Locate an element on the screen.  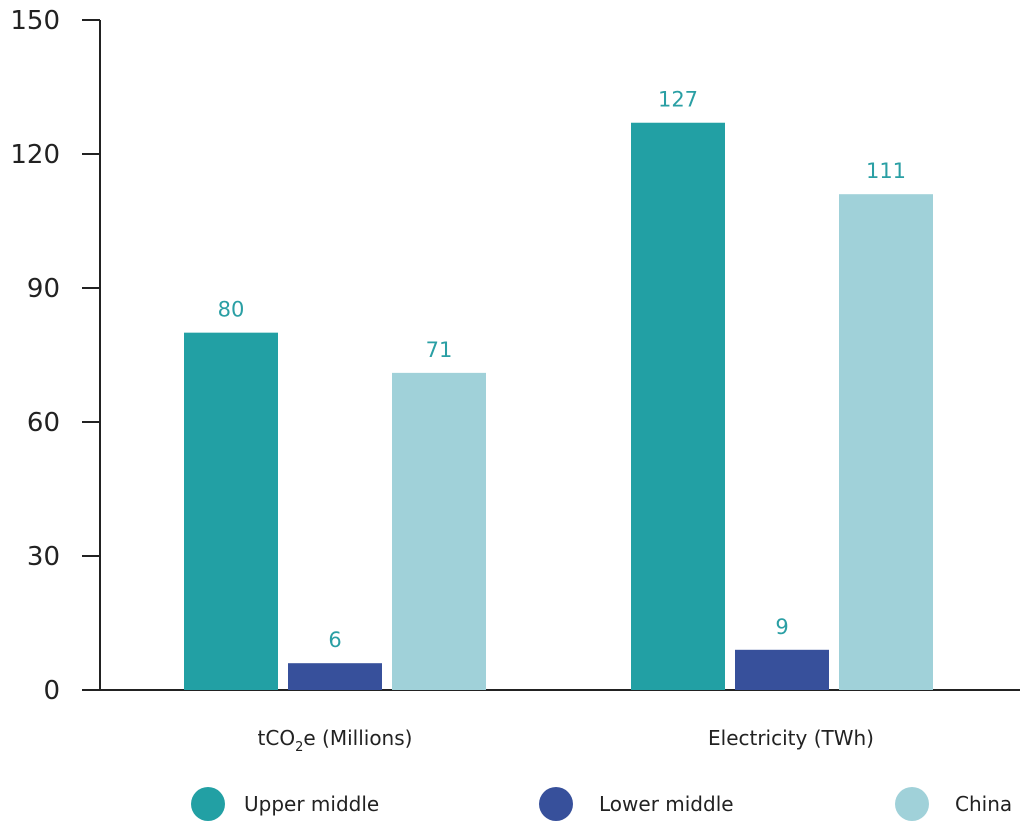
category-label: tCO2e (Millions) is located at coordinates (335, 740).